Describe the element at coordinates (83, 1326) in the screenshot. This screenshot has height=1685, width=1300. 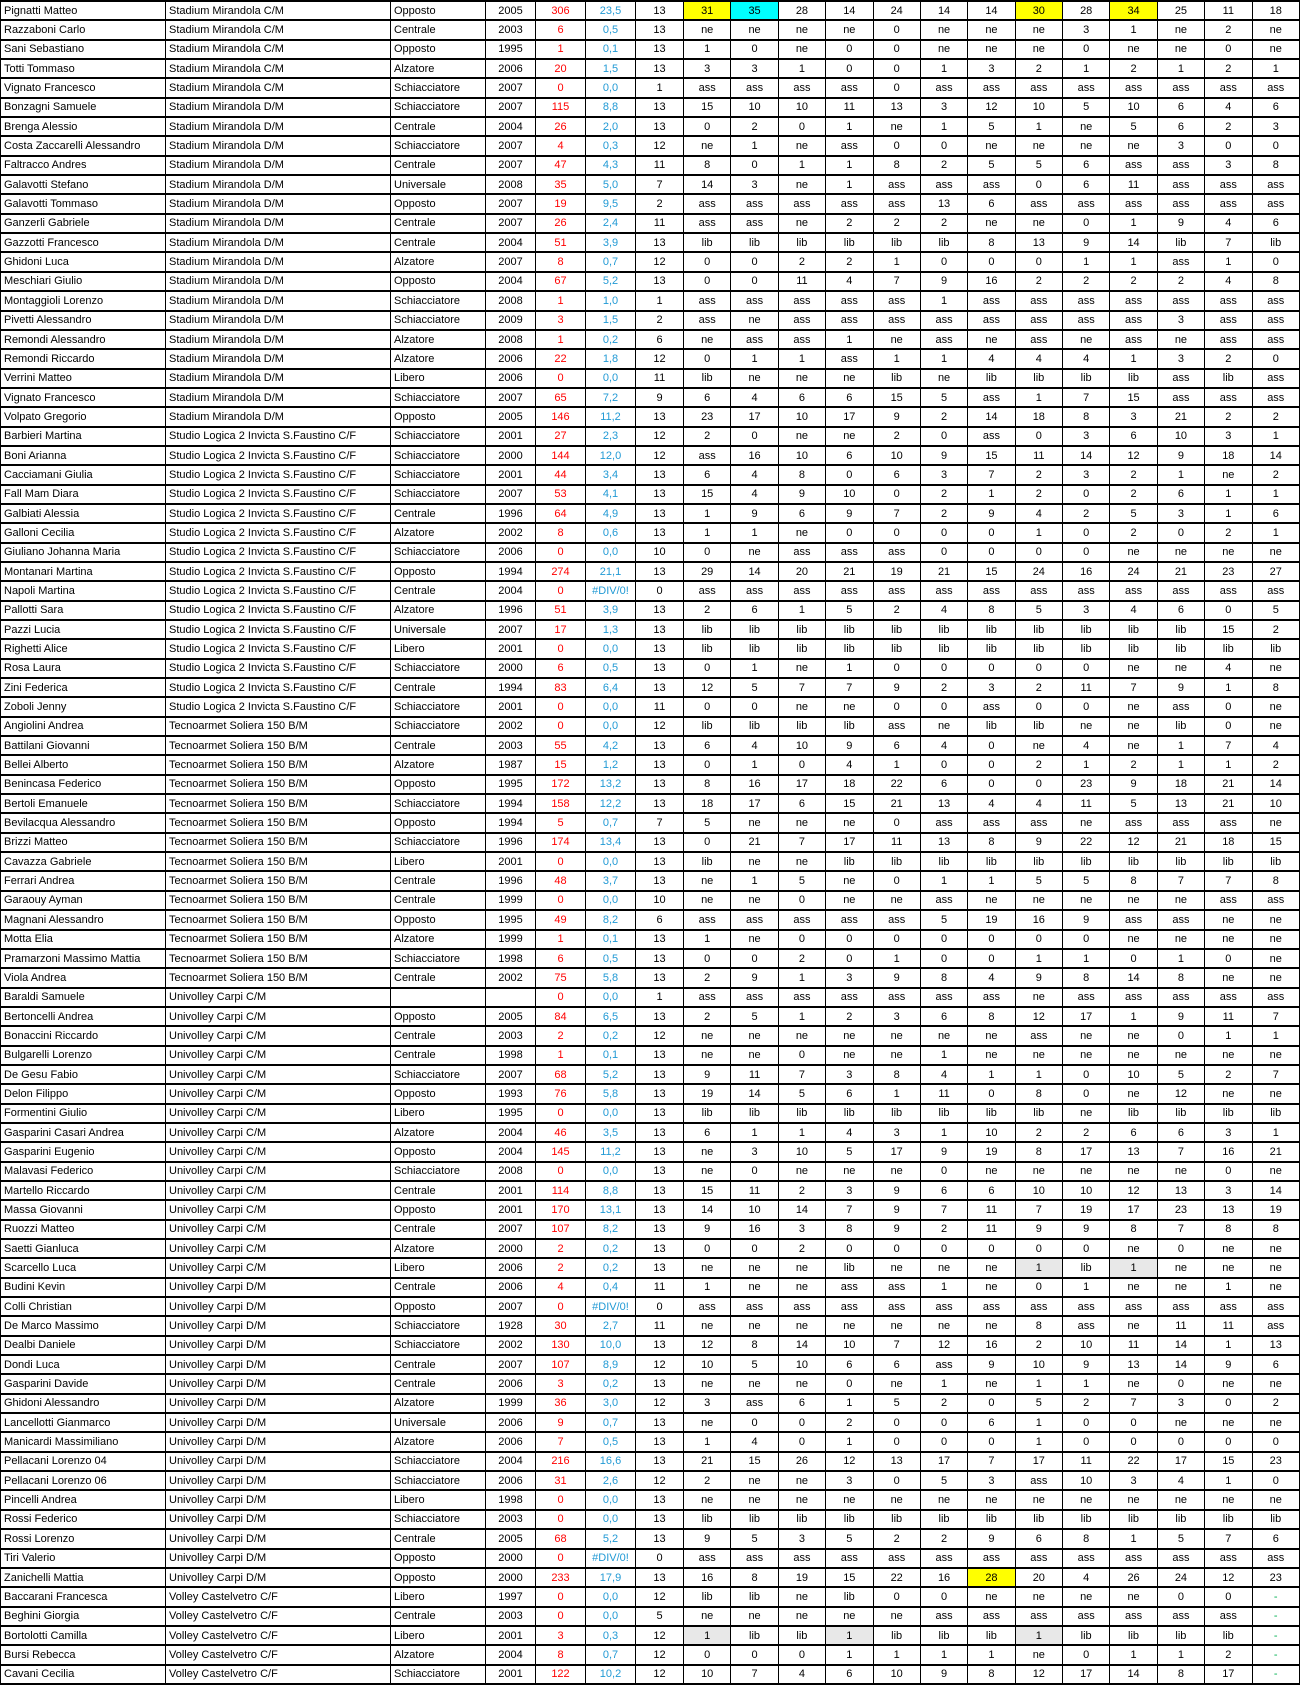
I see `cell-name: De Marco Massimo` at that location.